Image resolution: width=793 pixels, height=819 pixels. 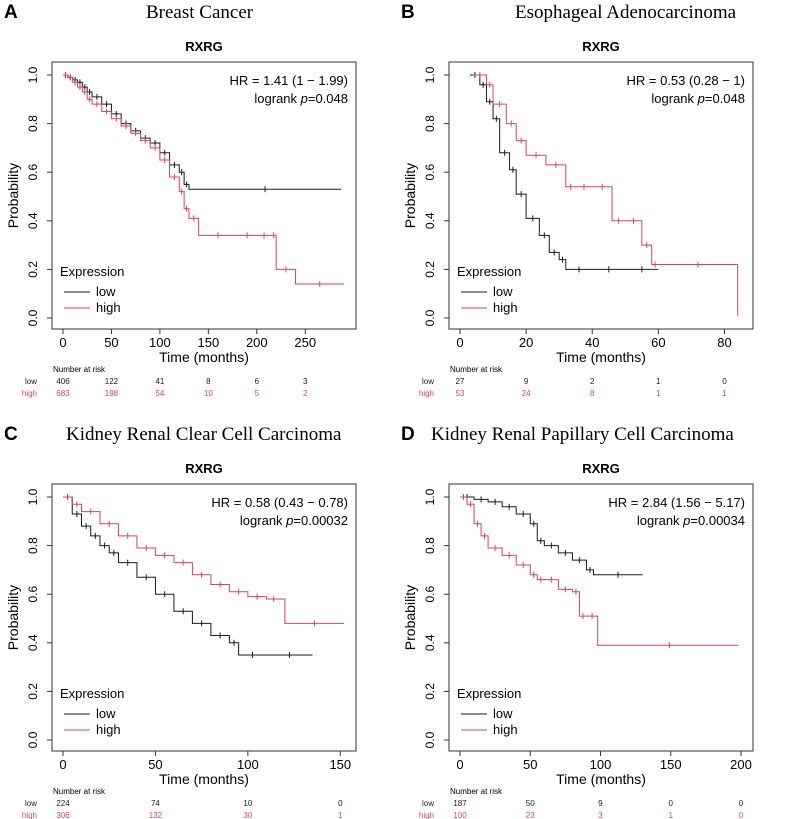 I want to click on risk-count-high: 10, so click(x=208, y=393).